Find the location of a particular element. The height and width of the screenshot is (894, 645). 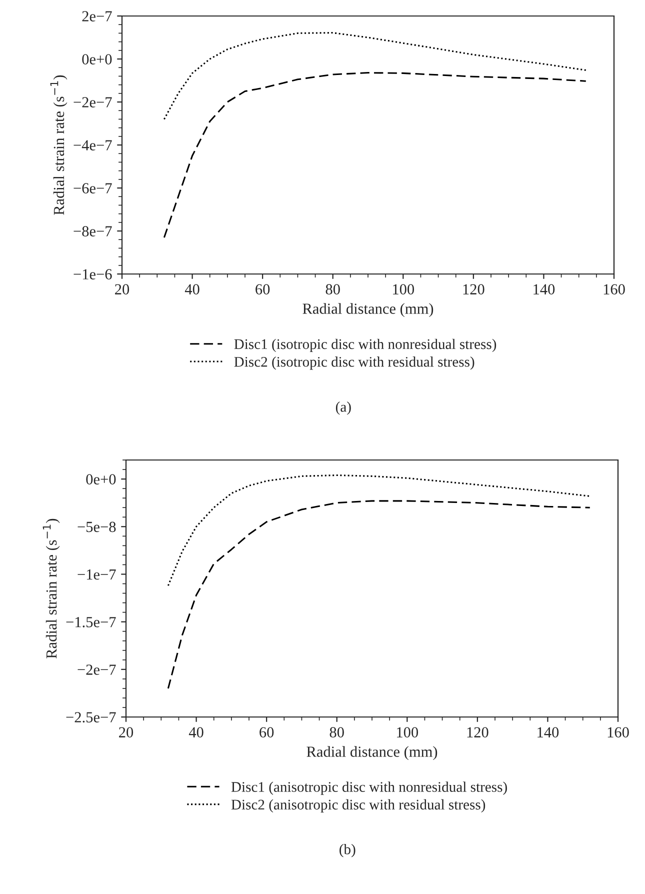

y-tick-label: −1e−7 is located at coordinates (97, 574).